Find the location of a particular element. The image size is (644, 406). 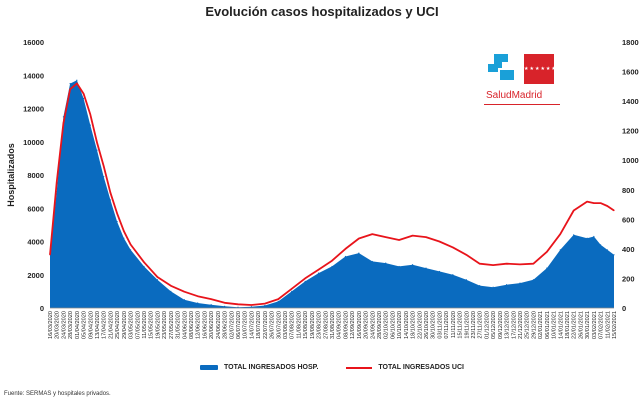

x-tick-label: 26/01/2021 is located at coordinates (581, 325).